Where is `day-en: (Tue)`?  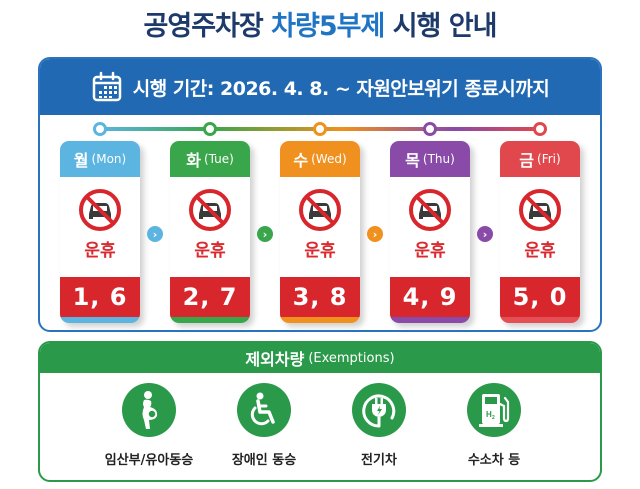
day-en: (Tue) is located at coordinates (218, 159).